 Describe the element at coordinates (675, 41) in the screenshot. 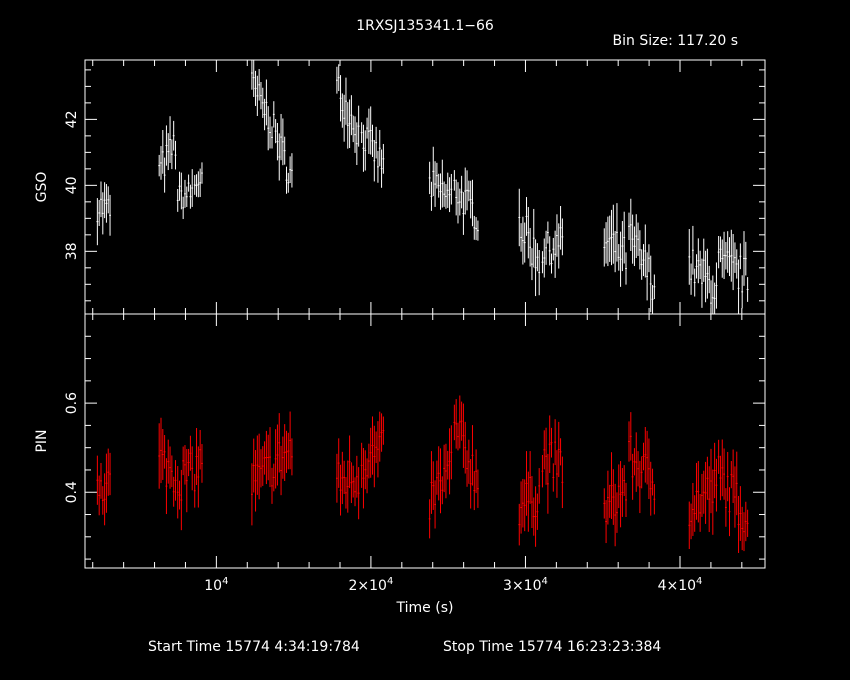

I see `bin-size-label: Bin Size: 117.20 s` at that location.